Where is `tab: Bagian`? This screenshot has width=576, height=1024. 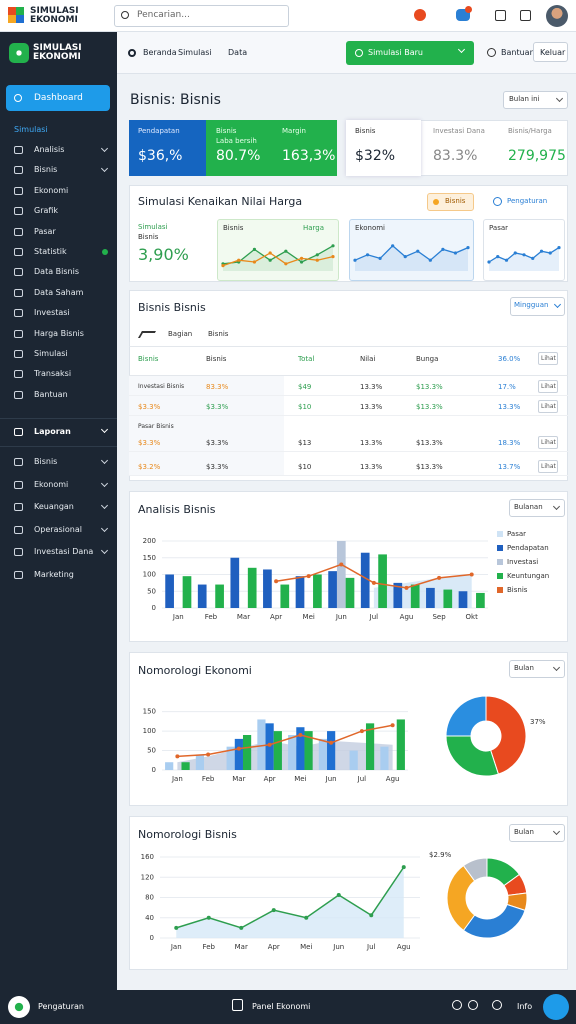
tab: Bagian is located at coordinates (180, 334).